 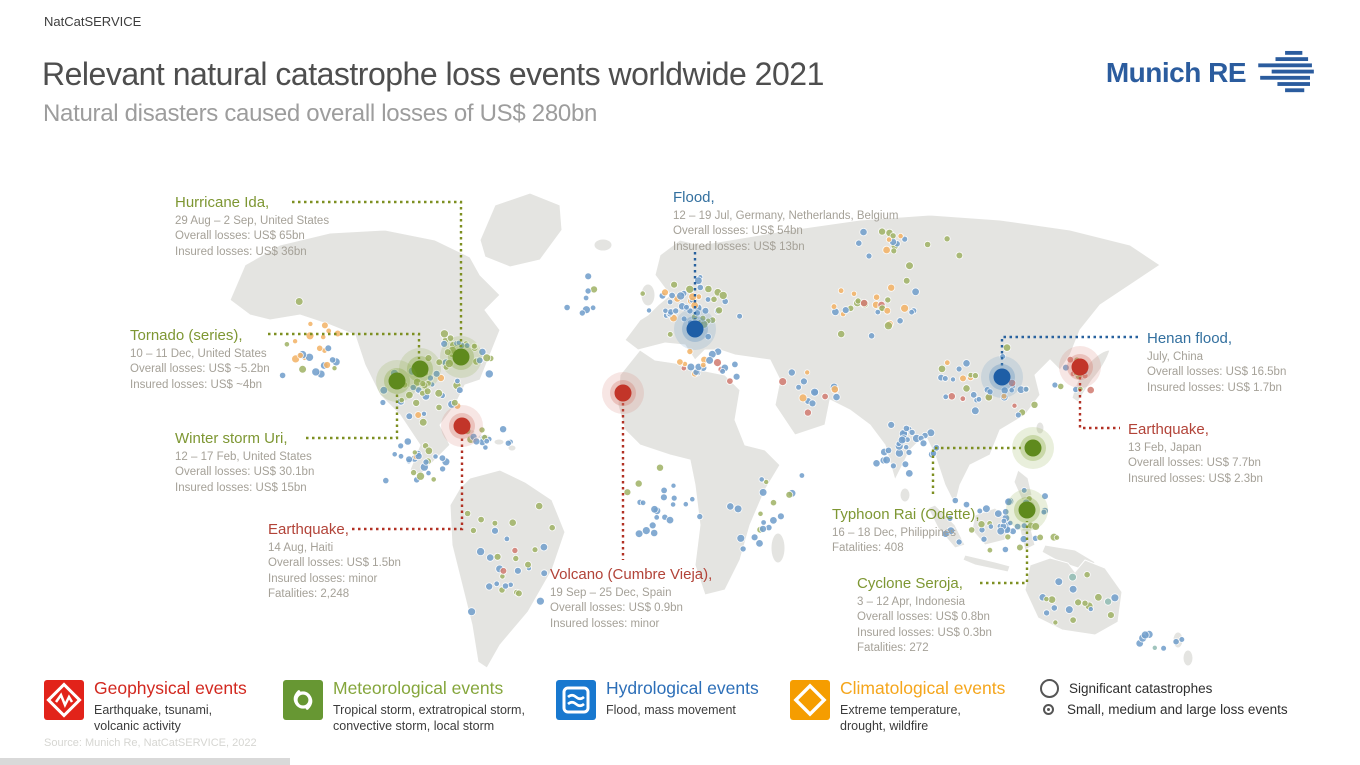 I want to click on source-note: Source: Munich Re, NatCatSERVICE, 2022, so click(x=150, y=743).